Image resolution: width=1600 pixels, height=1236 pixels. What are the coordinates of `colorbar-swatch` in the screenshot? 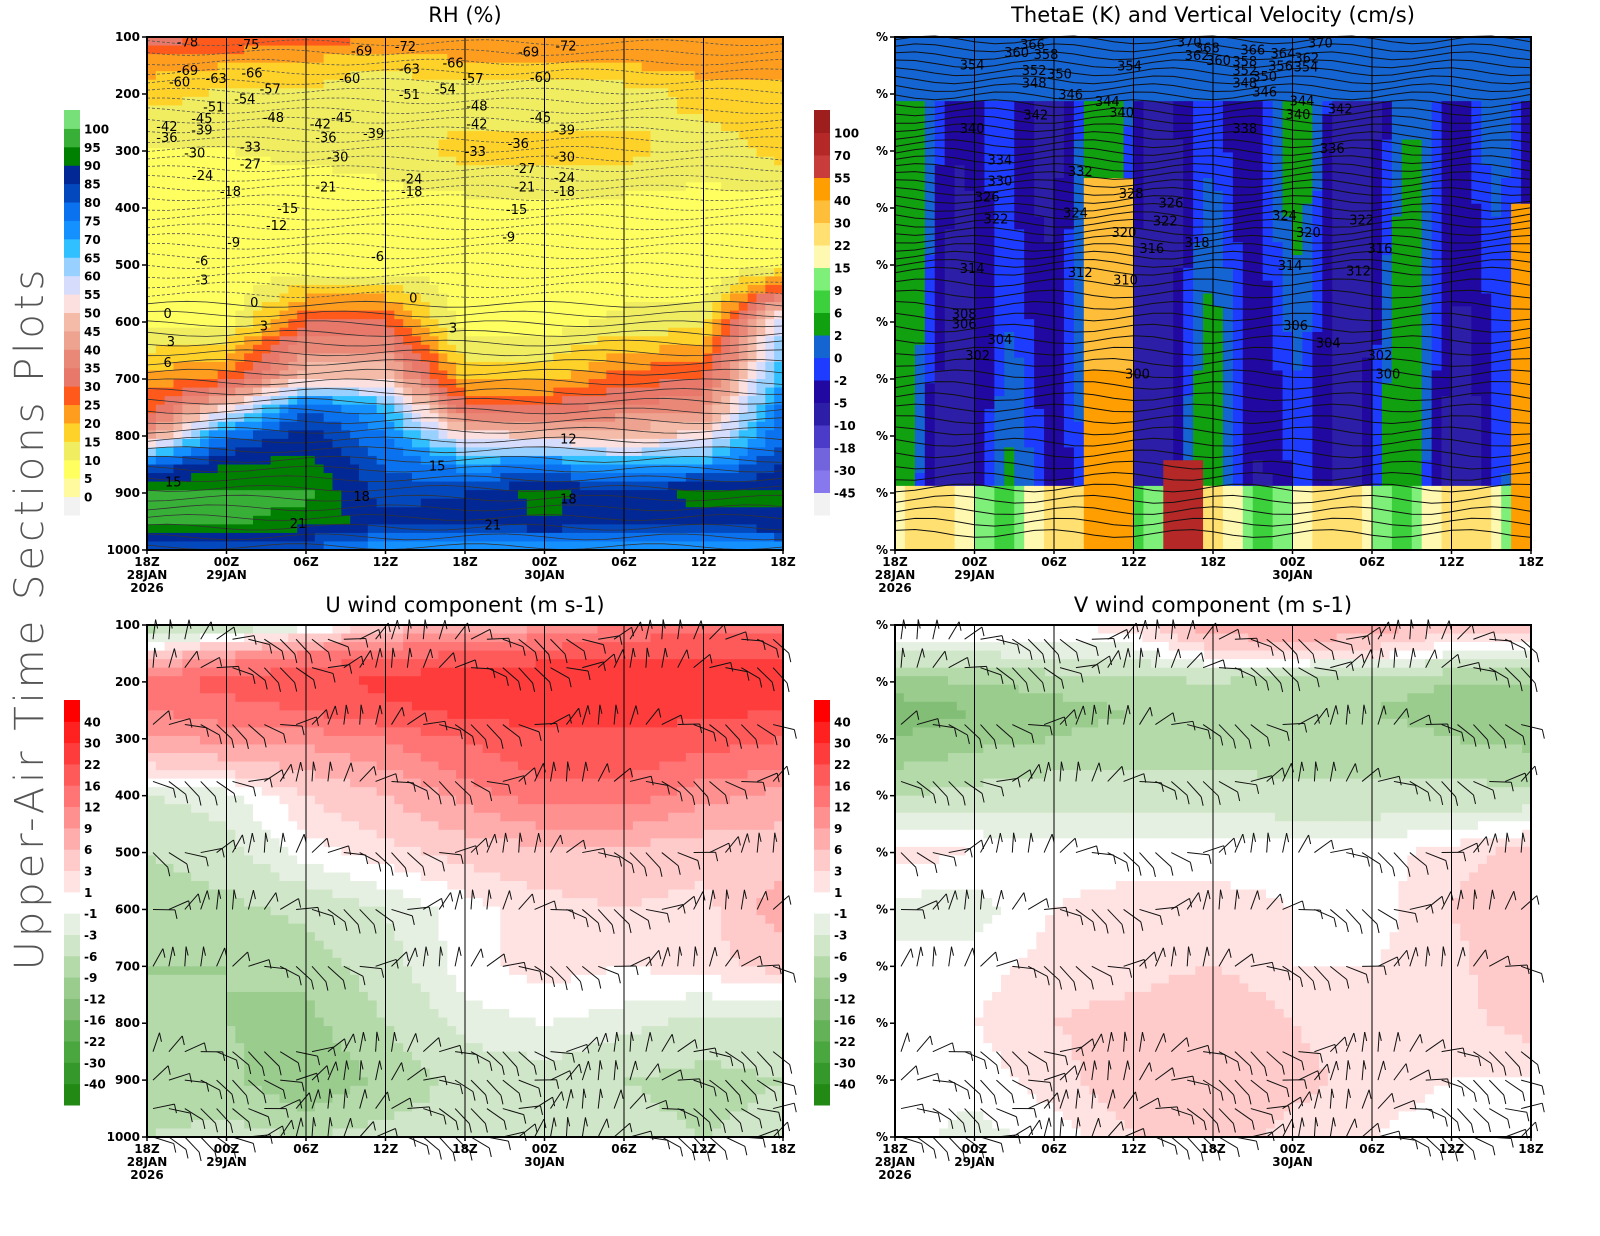 It's located at (72, 359).